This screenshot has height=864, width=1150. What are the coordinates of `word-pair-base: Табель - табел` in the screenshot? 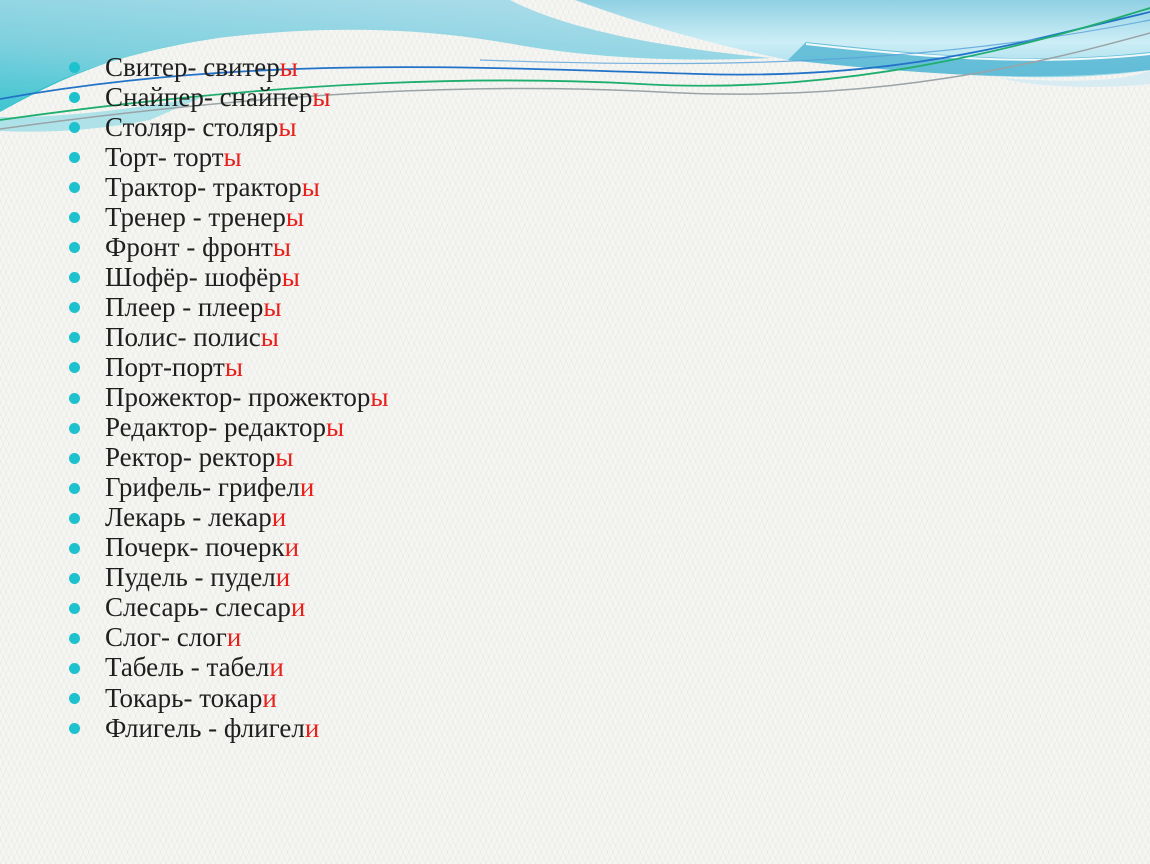 It's located at (187, 667).